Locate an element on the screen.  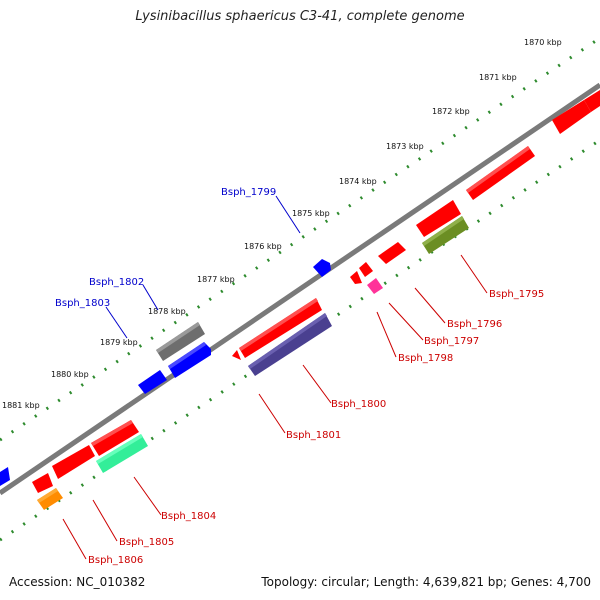
gene-label: Bsph_1798 is located at coordinates (425, 358).